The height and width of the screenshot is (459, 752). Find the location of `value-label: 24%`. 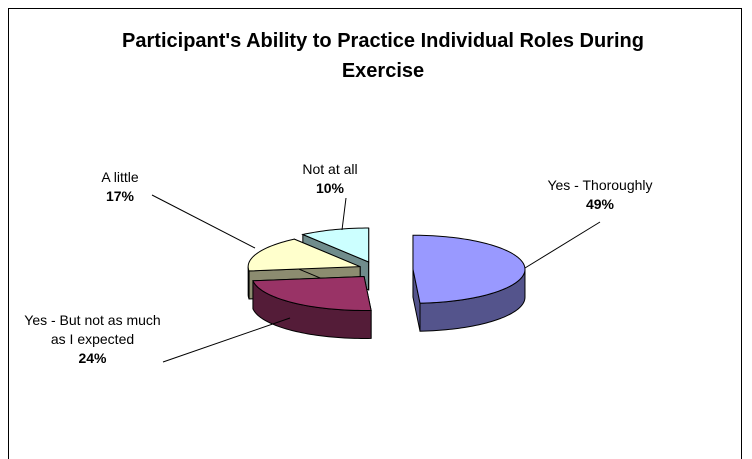

value-label: 24% is located at coordinates (92, 358).